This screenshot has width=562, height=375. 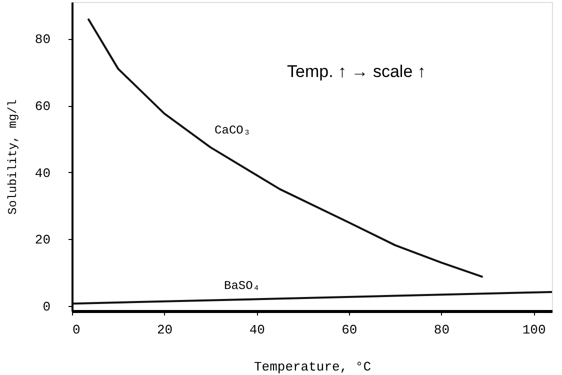 I want to click on y-axis-title: Solubility, mg/l, so click(x=13, y=157).